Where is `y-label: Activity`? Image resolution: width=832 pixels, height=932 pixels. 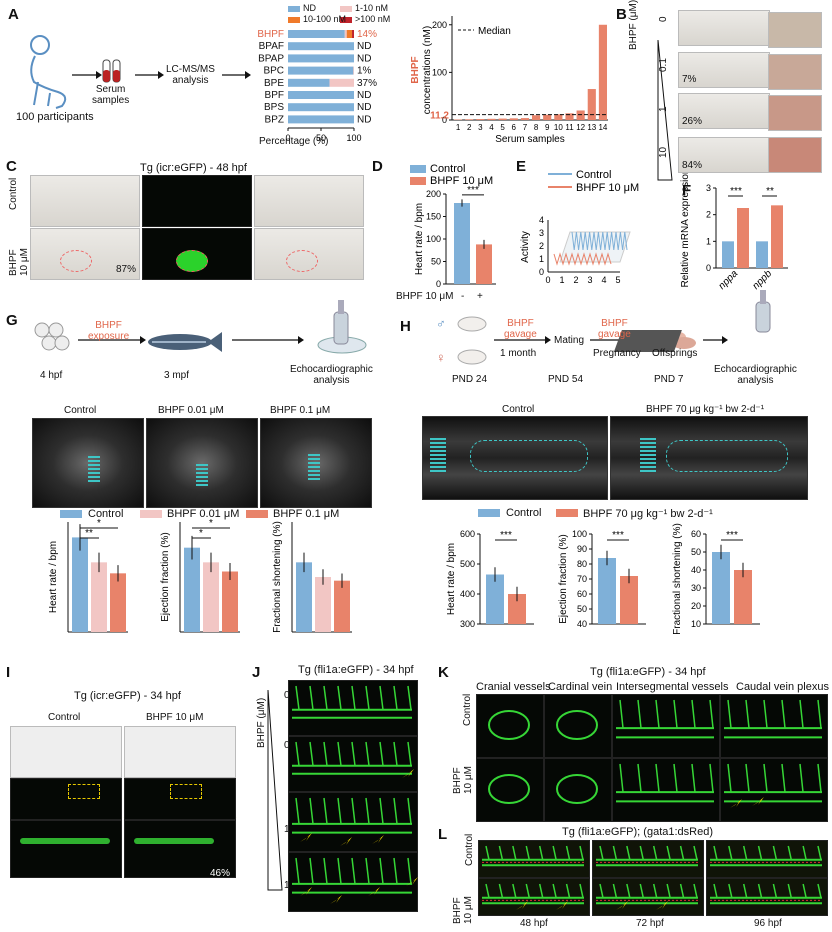
y-label: Activity is located at coordinates (525, 247).